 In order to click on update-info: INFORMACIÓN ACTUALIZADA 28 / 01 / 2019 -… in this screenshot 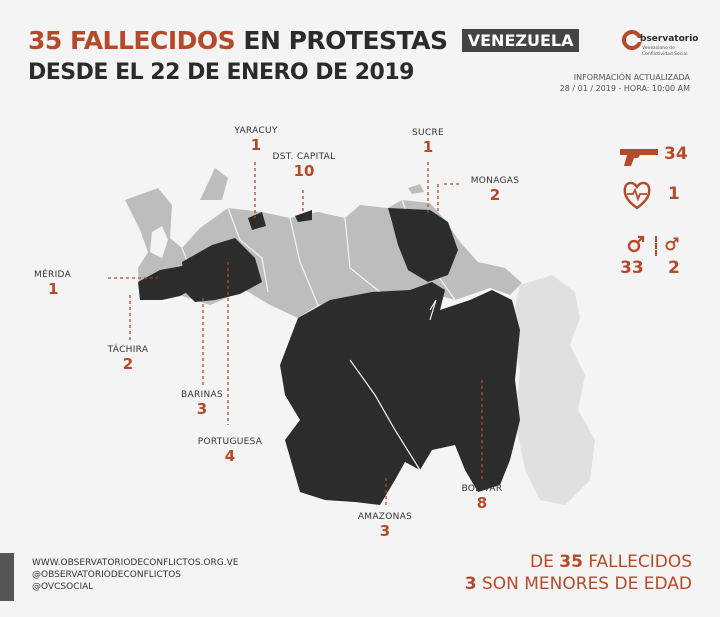, I will do `click(625, 83)`.